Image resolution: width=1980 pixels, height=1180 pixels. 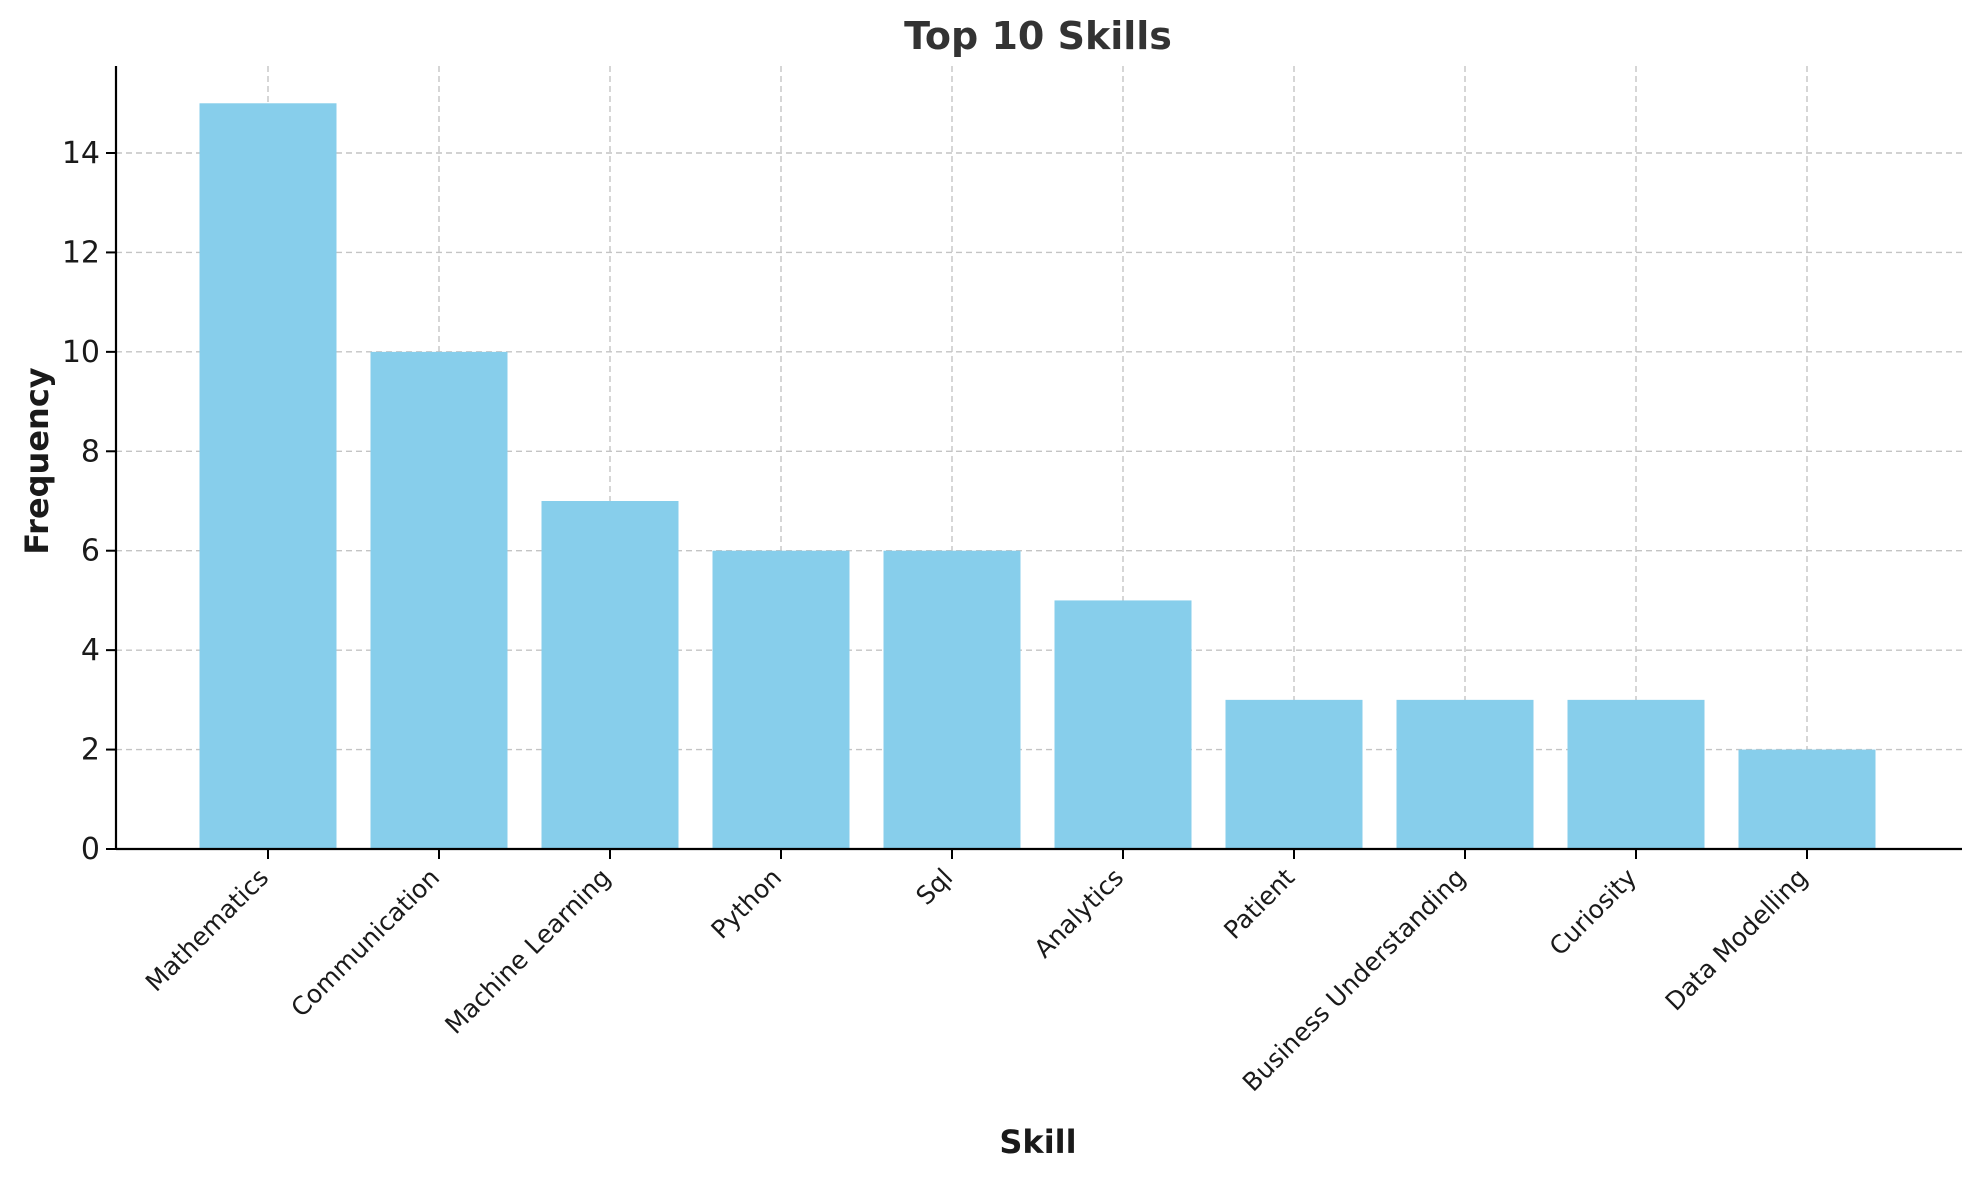 What do you see at coordinates (934, 887) in the screenshot?
I see `x-tick-label: Sql` at bounding box center [934, 887].